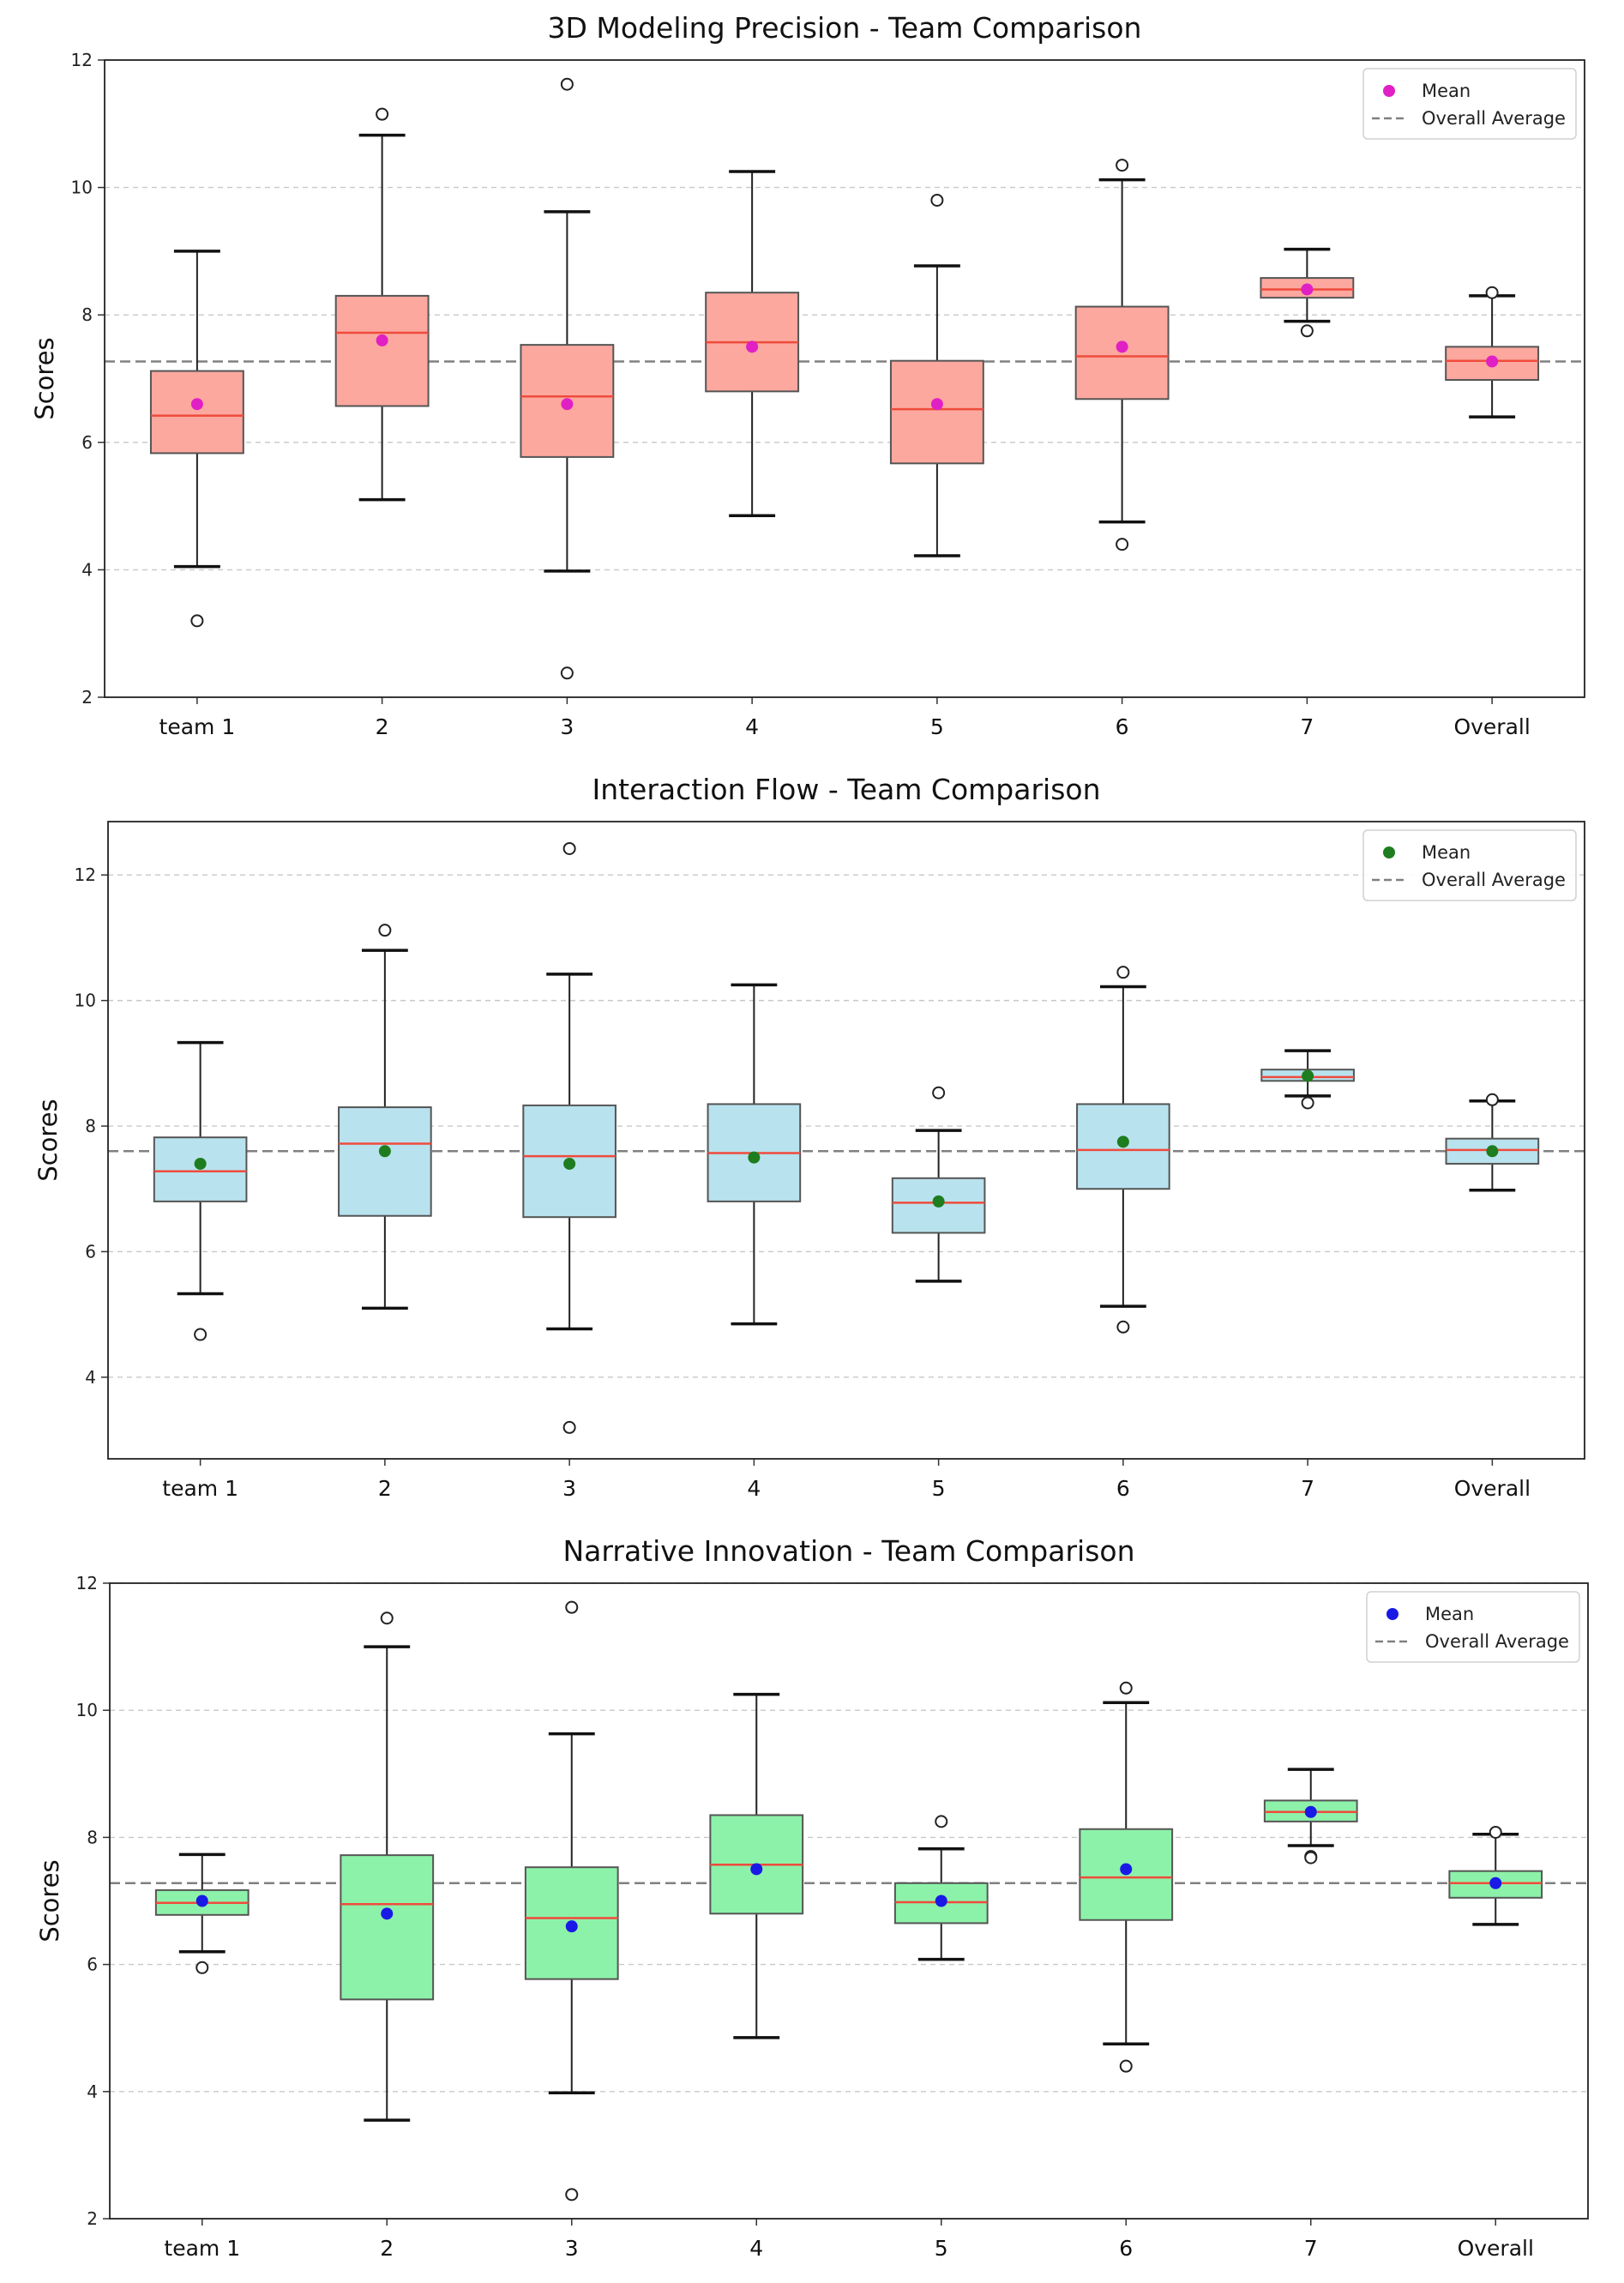  Describe the element at coordinates (1497, 1641) in the screenshot. I see `legend-average-label: Overall Average` at that location.